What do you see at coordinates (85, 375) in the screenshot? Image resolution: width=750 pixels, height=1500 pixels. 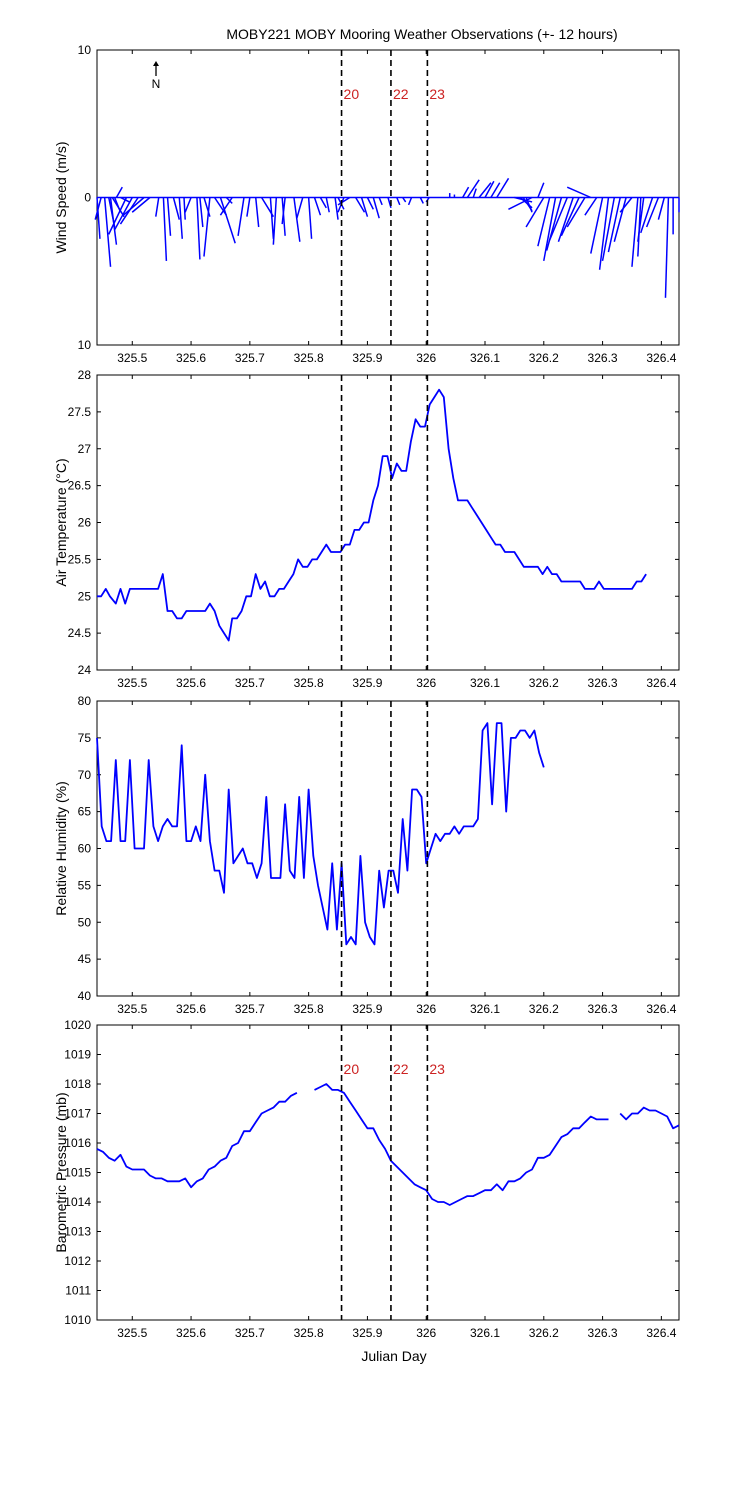 I see `y-tick-label: 28` at bounding box center [85, 375].